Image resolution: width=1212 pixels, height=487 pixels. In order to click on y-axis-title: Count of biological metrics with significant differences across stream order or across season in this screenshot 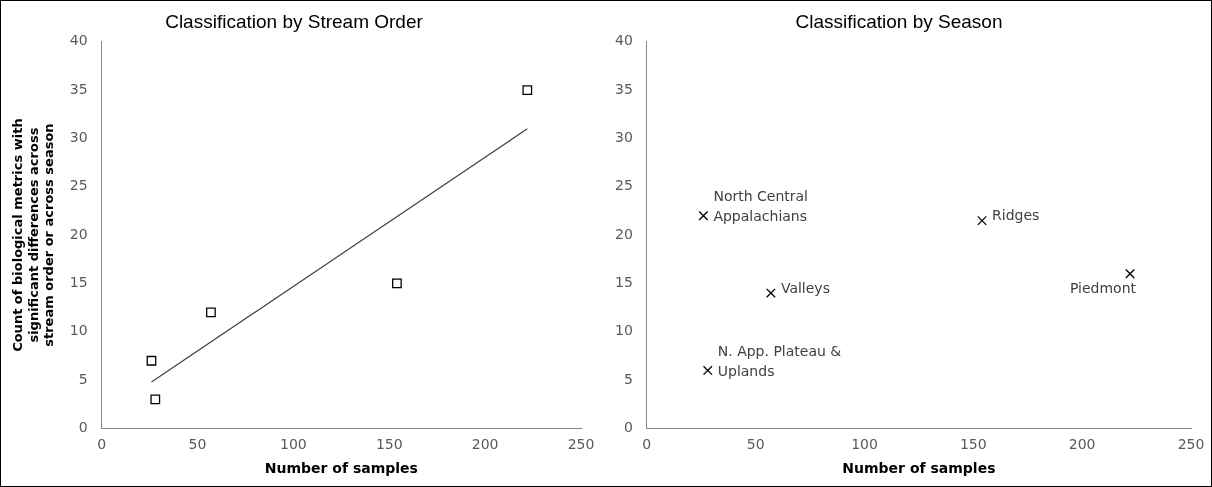, I will do `click(33, 235)`.